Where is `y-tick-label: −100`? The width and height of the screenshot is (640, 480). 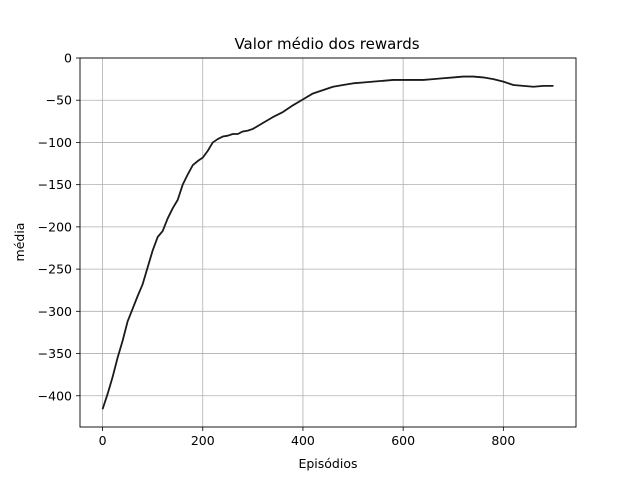 y-tick-label: −100 is located at coordinates (55, 142).